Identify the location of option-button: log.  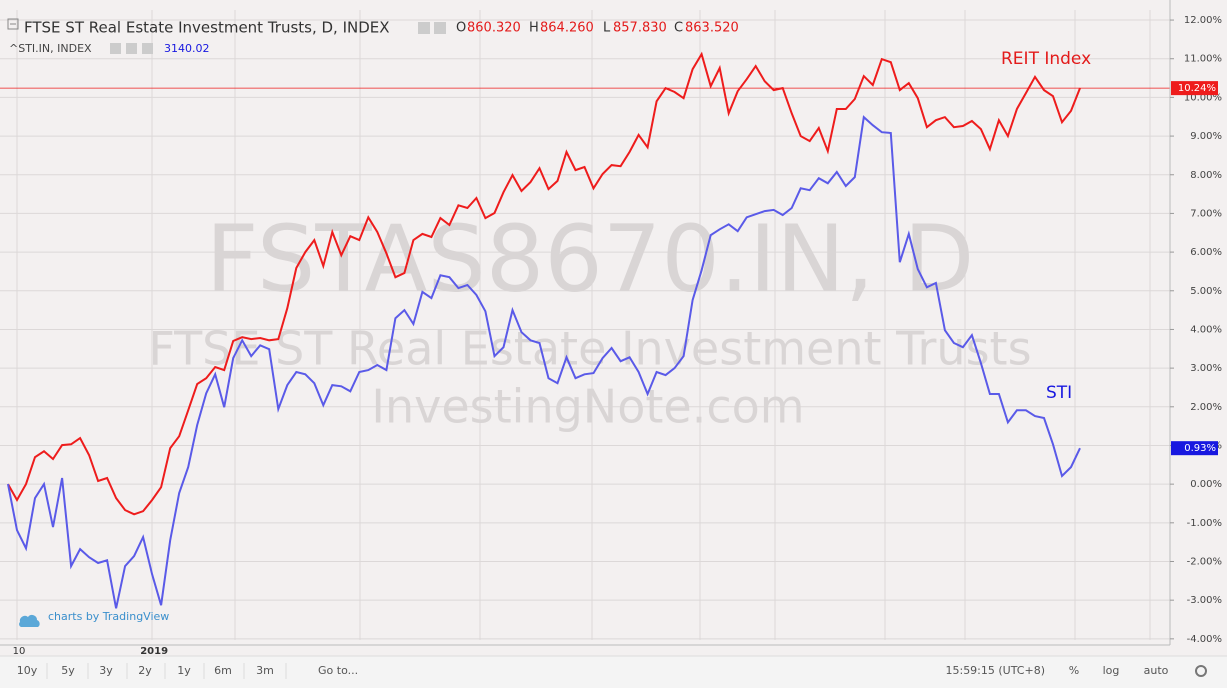
(1111, 670).